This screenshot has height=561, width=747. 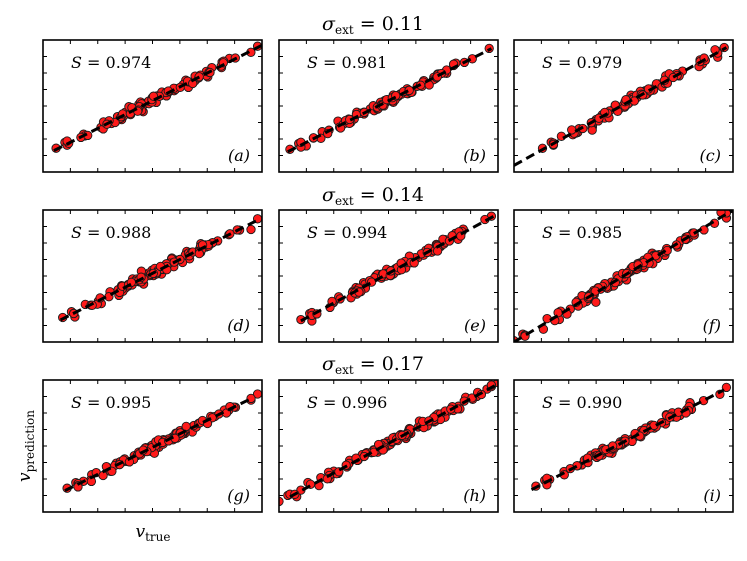 I want to click on panel-tag: (c), so click(x=710, y=155).